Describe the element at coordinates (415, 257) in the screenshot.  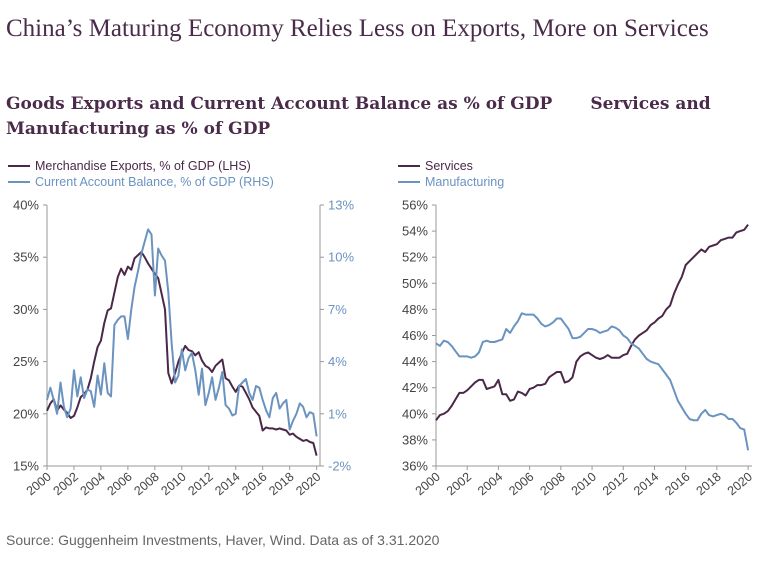
I see `y-tick-label: 52%` at that location.